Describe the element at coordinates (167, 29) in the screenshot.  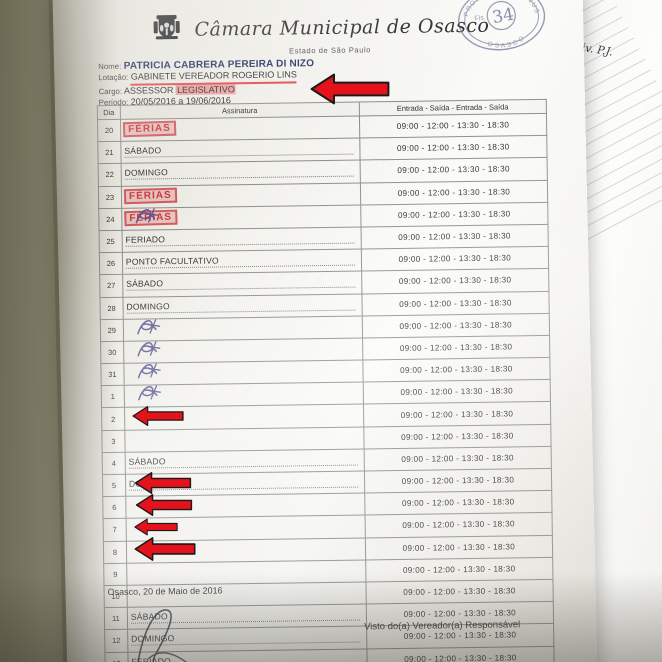
I see `coat-of-arms-icon` at that location.